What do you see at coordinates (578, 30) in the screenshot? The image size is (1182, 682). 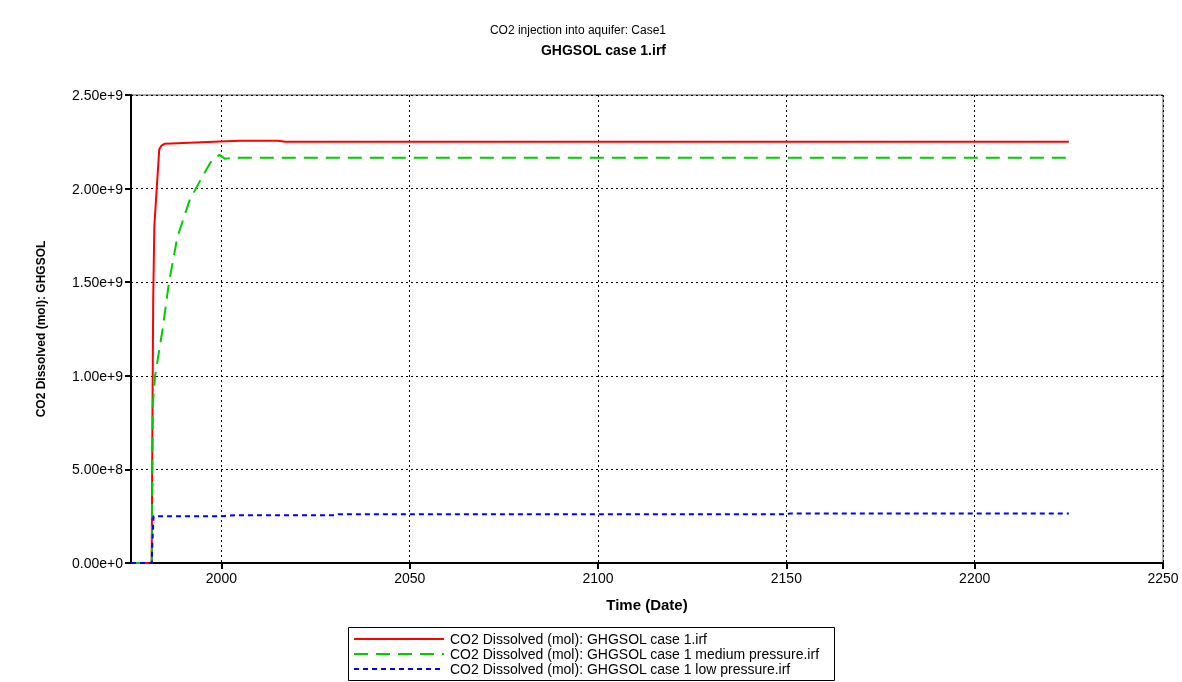 I see `chart-title: CO2 injection into aquifer: Case1` at bounding box center [578, 30].